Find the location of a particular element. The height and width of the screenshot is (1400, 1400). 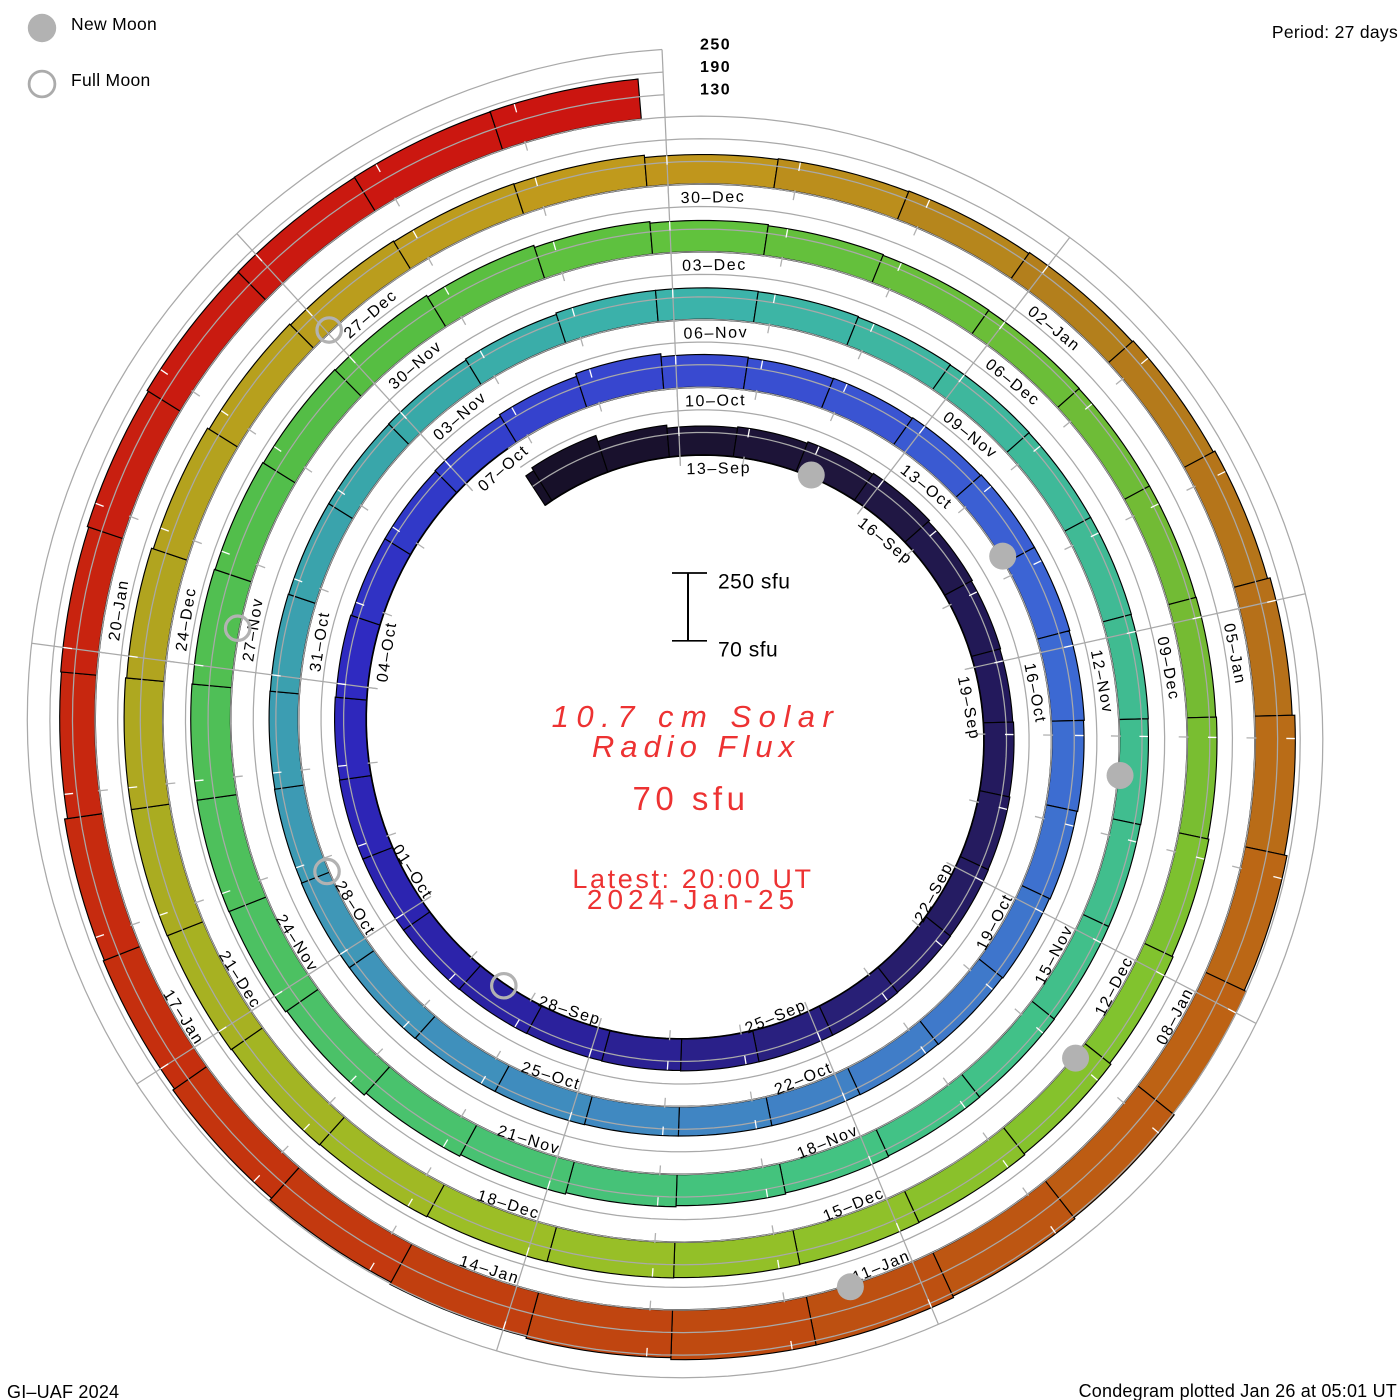

svg-text: 250 sfu is located at coordinates (754, 582).